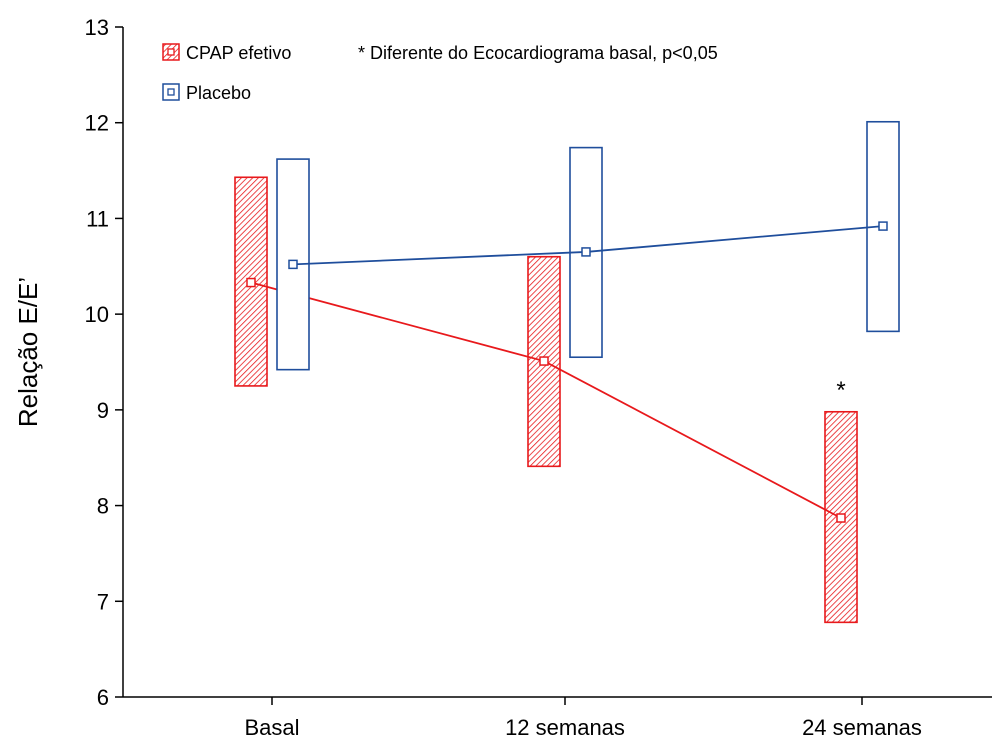 Image resolution: width=1001 pixels, height=740 pixels. What do you see at coordinates (171, 92) in the screenshot?
I see `legend-marker-placebo` at bounding box center [171, 92].